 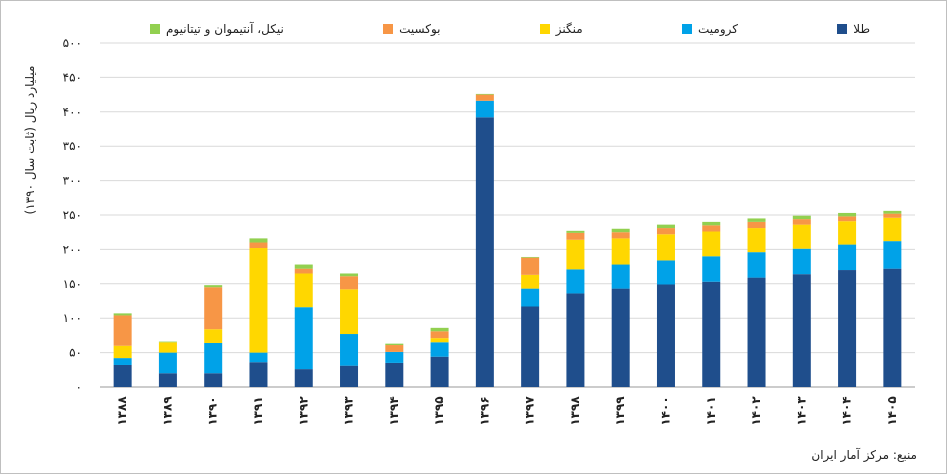 What do you see at coordinates (710, 29) in the screenshot?
I see `legend-item: کرومیت` at bounding box center [710, 29].